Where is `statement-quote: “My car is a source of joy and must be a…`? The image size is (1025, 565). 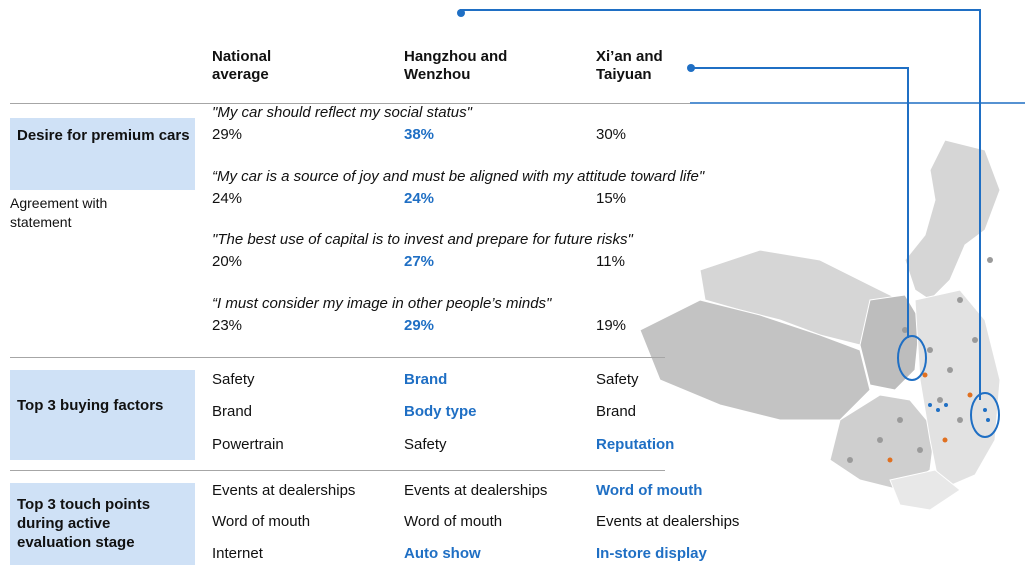 statement-quote: “My car is a source of joy and must be a… is located at coordinates (458, 176).